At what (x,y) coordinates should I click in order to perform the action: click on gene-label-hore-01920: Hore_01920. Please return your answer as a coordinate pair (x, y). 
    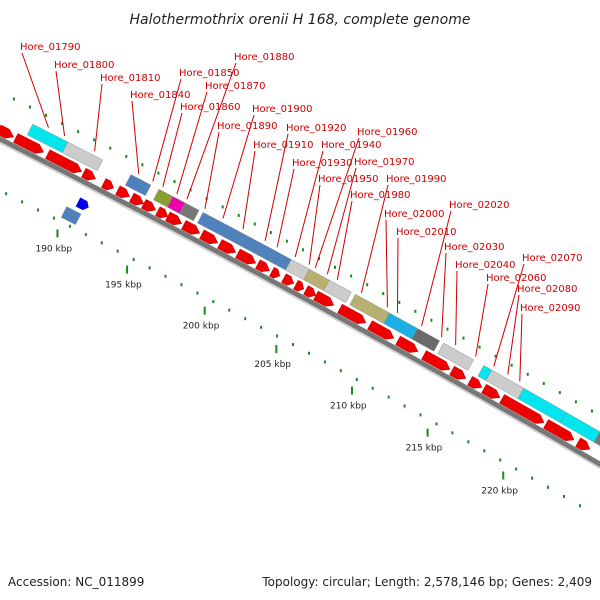
    Looking at the image, I should click on (316, 128).